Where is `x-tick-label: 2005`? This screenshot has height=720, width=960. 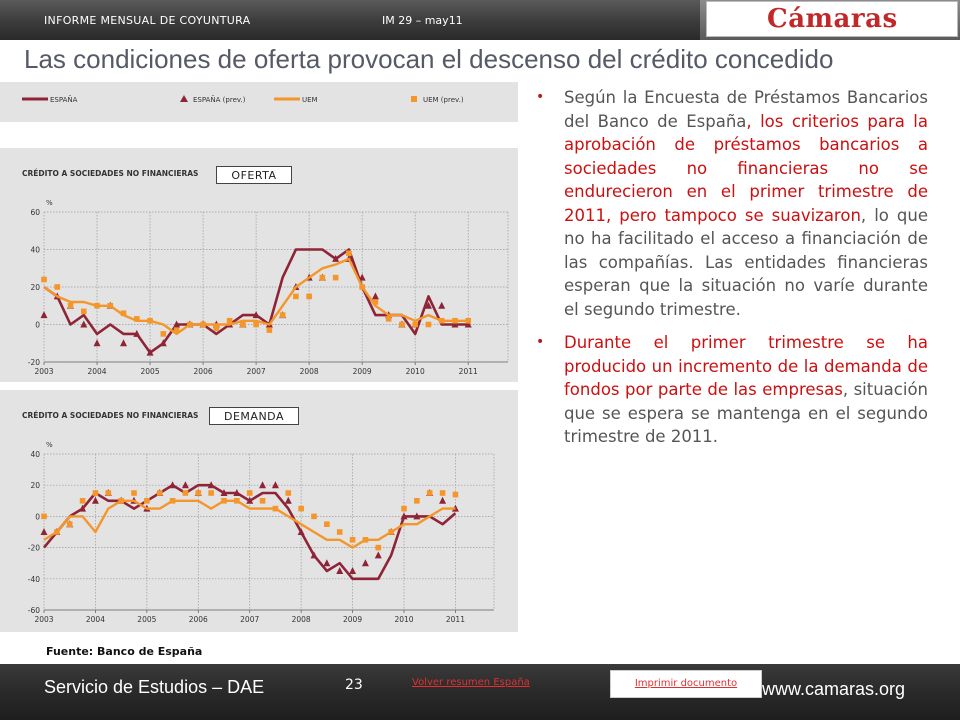
x-tick-label: 2005 is located at coordinates (146, 619).